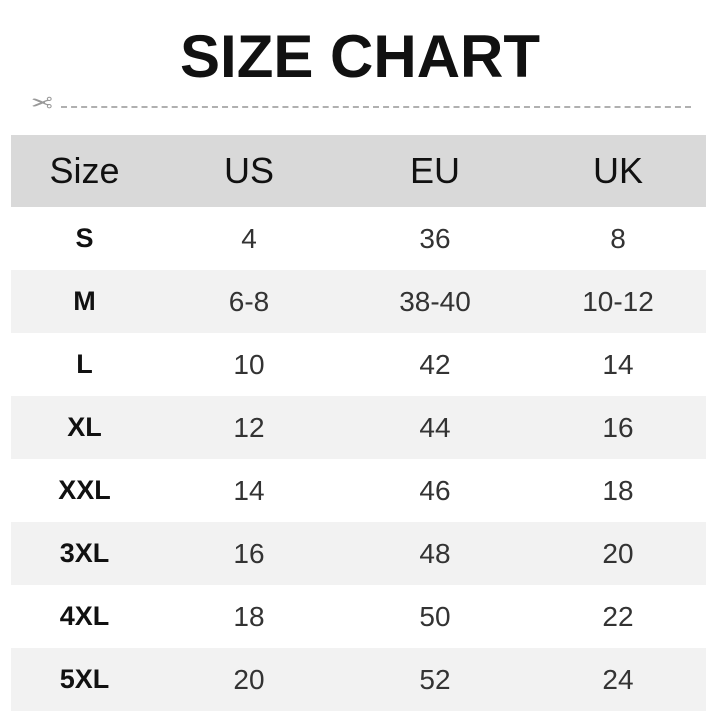 The image size is (720, 720). Describe the element at coordinates (84, 490) in the screenshot. I see `cell-size: XXL` at that location.